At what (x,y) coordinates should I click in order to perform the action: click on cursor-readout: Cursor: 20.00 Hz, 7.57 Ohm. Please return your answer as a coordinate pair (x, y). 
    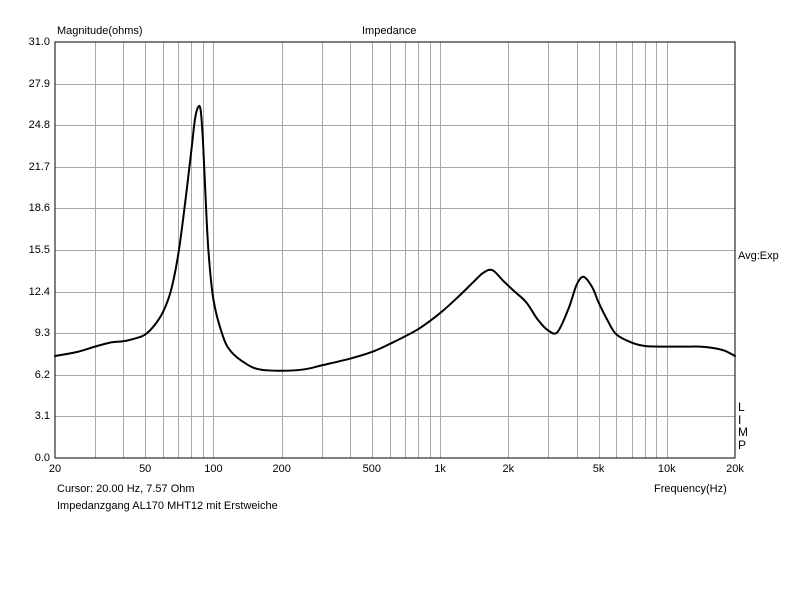
    Looking at the image, I should click on (126, 489).